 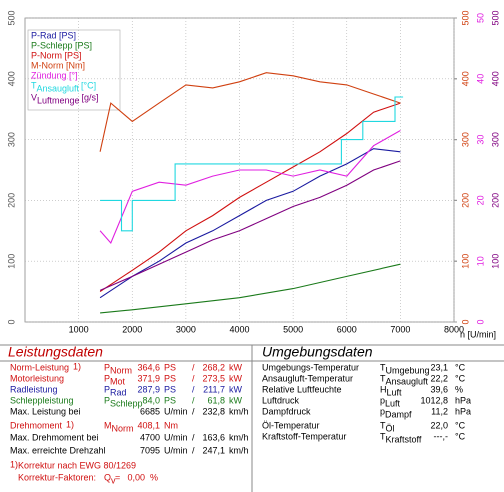 What do you see at coordinates (58, 100) in the screenshot?
I see `legend-label: Luftmenge` at bounding box center [58, 100].